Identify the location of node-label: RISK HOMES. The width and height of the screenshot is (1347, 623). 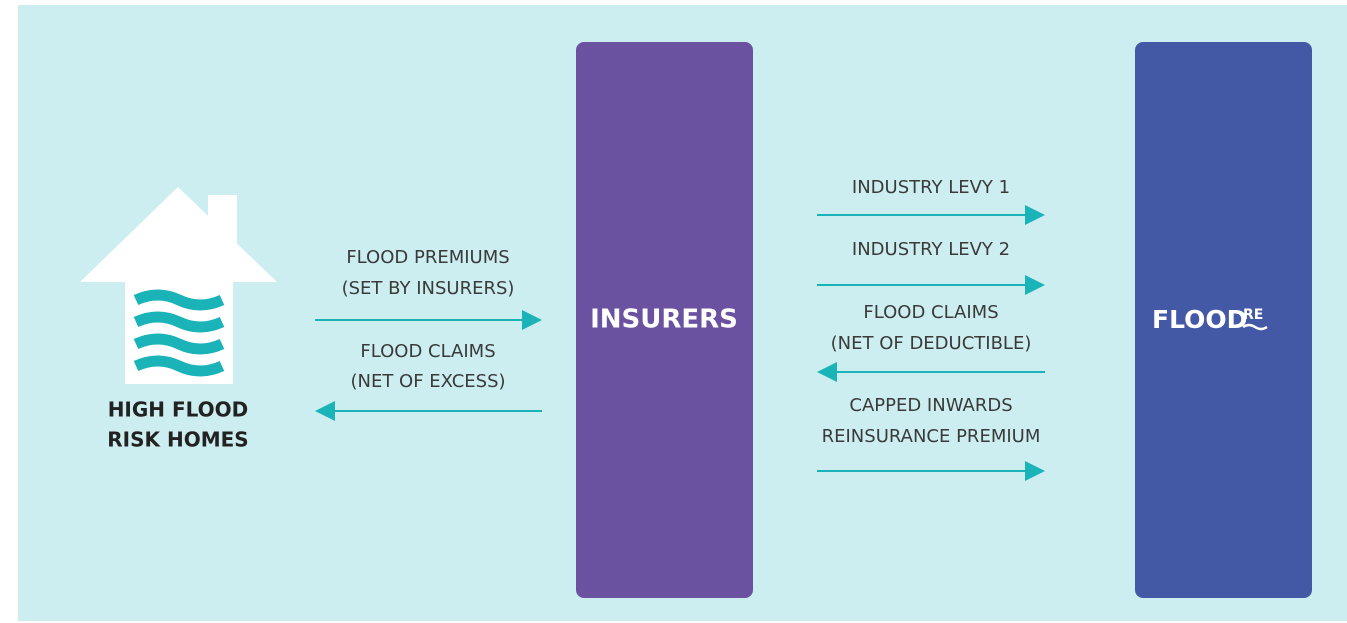
(177, 440).